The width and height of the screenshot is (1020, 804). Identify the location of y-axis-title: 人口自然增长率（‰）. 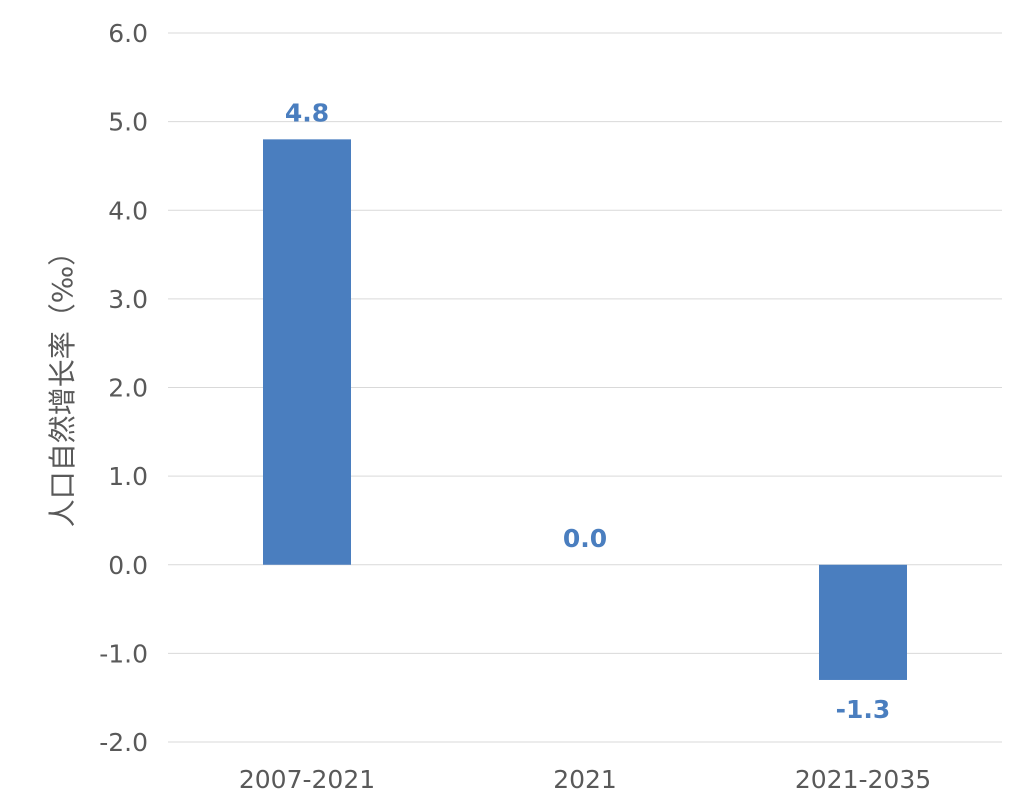
(62, 383).